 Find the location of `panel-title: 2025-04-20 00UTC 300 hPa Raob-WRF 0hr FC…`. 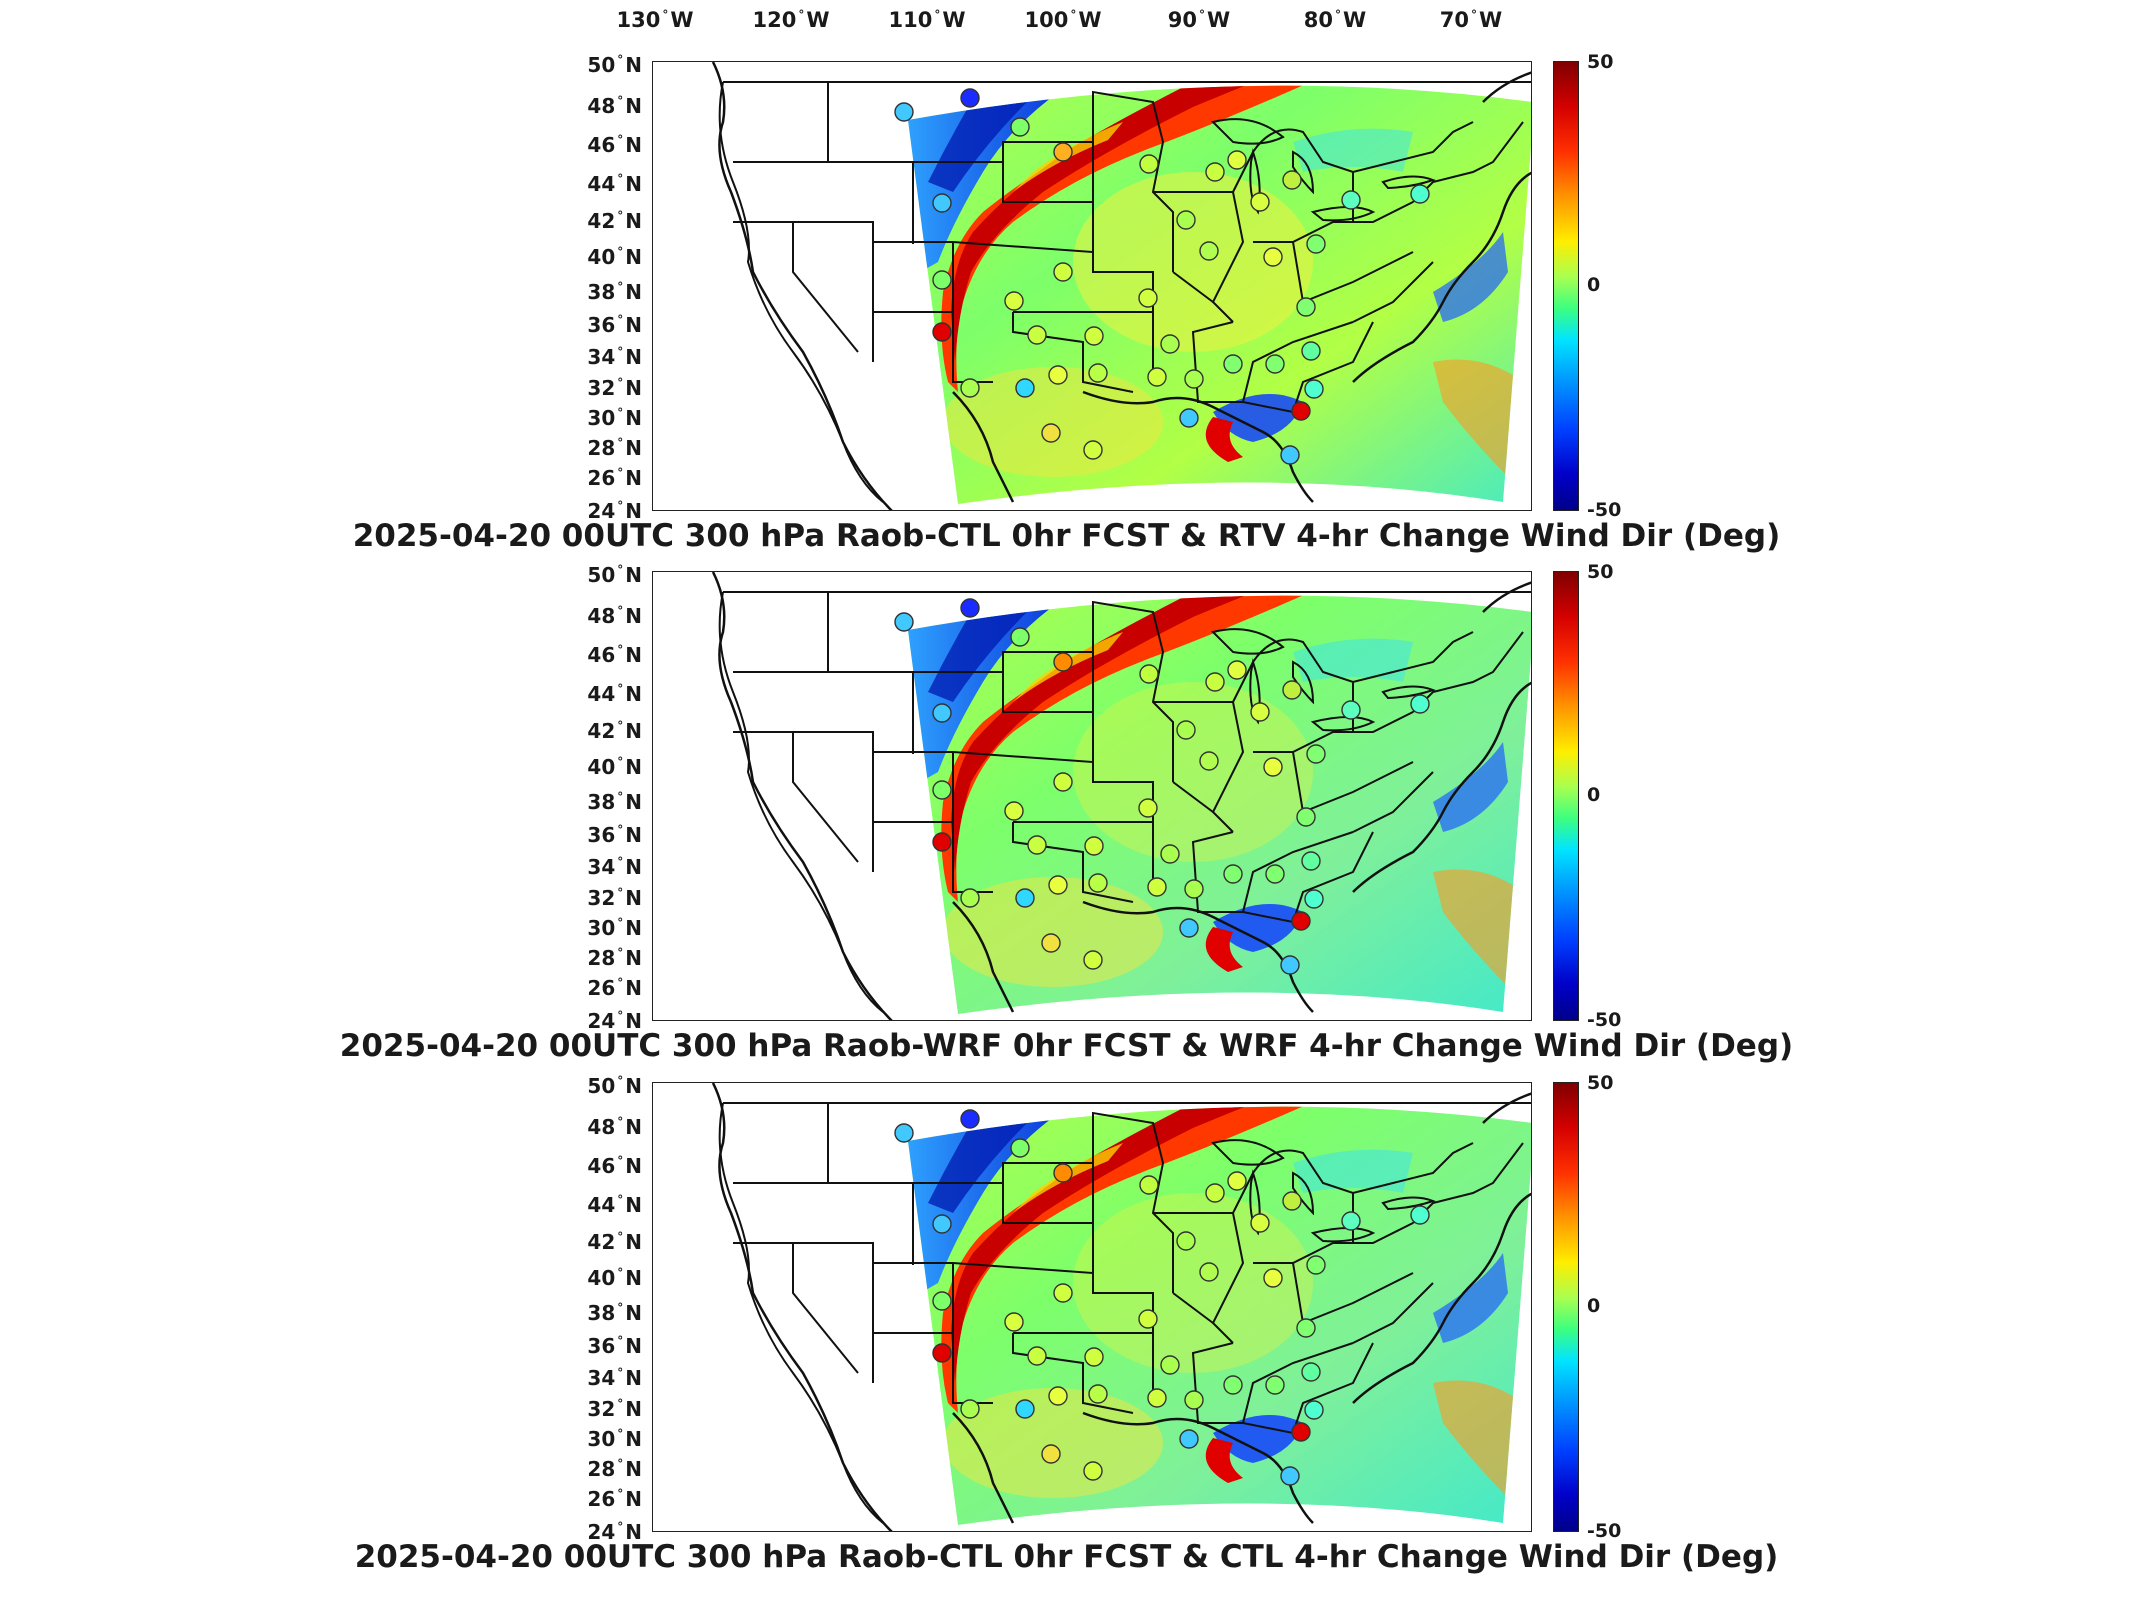

panel-title: 2025-04-20 00UTC 300 hPa Raob-WRF 0hr FC… is located at coordinates (1066, 1046).